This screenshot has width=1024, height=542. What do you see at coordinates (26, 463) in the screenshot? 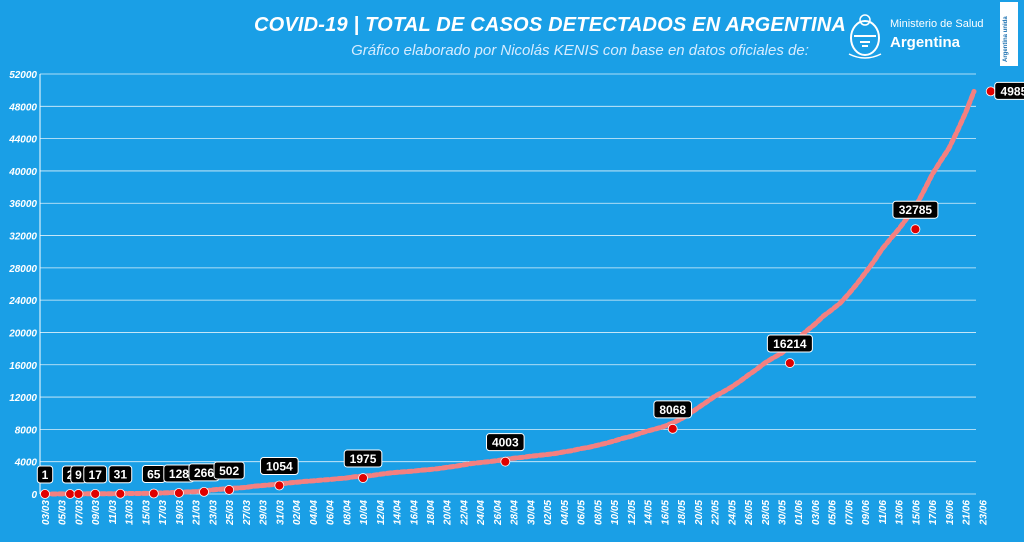
I see `y-tick-label: 4000` at bounding box center [26, 463].